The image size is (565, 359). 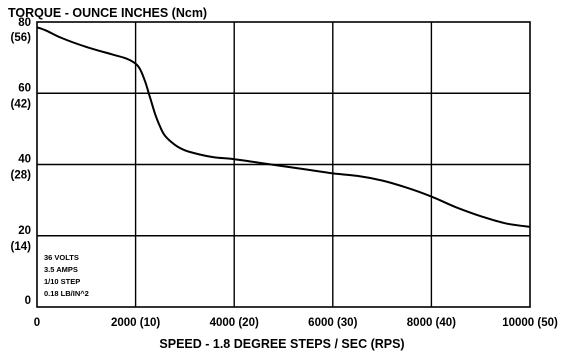 What do you see at coordinates (530, 323) in the screenshot?
I see `x-tick-label-5: 10000 (50)` at bounding box center [530, 323].